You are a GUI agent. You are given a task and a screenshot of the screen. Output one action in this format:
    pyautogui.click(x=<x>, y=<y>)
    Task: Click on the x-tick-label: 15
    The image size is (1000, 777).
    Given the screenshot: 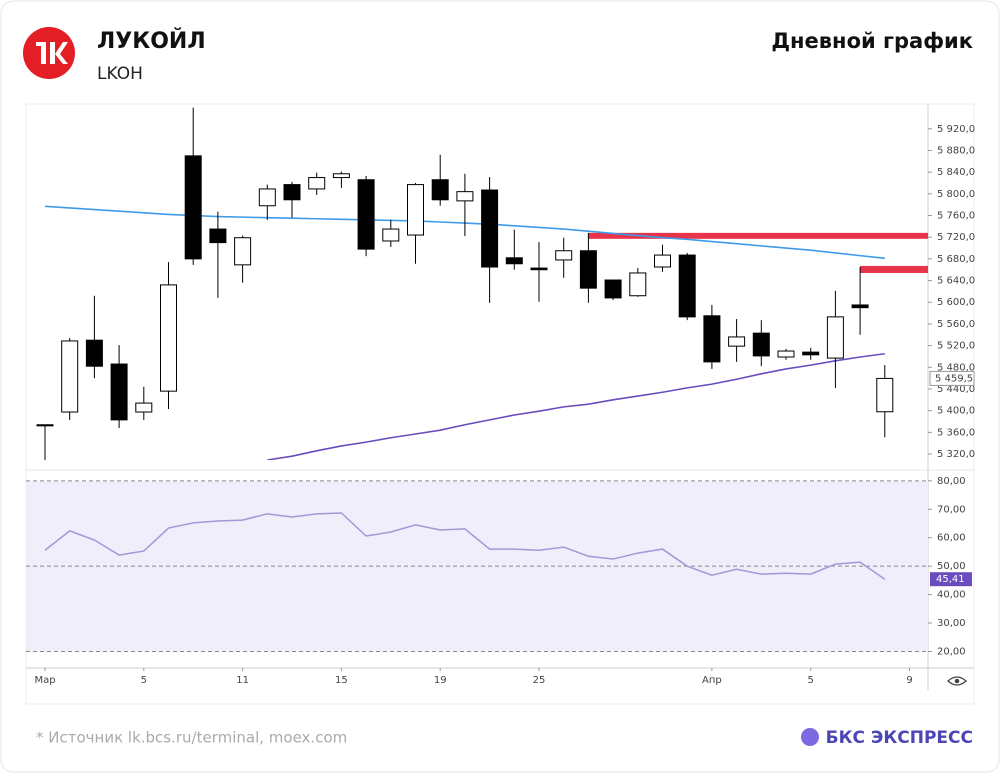 What is the action you would take?
    pyautogui.click(x=341, y=680)
    